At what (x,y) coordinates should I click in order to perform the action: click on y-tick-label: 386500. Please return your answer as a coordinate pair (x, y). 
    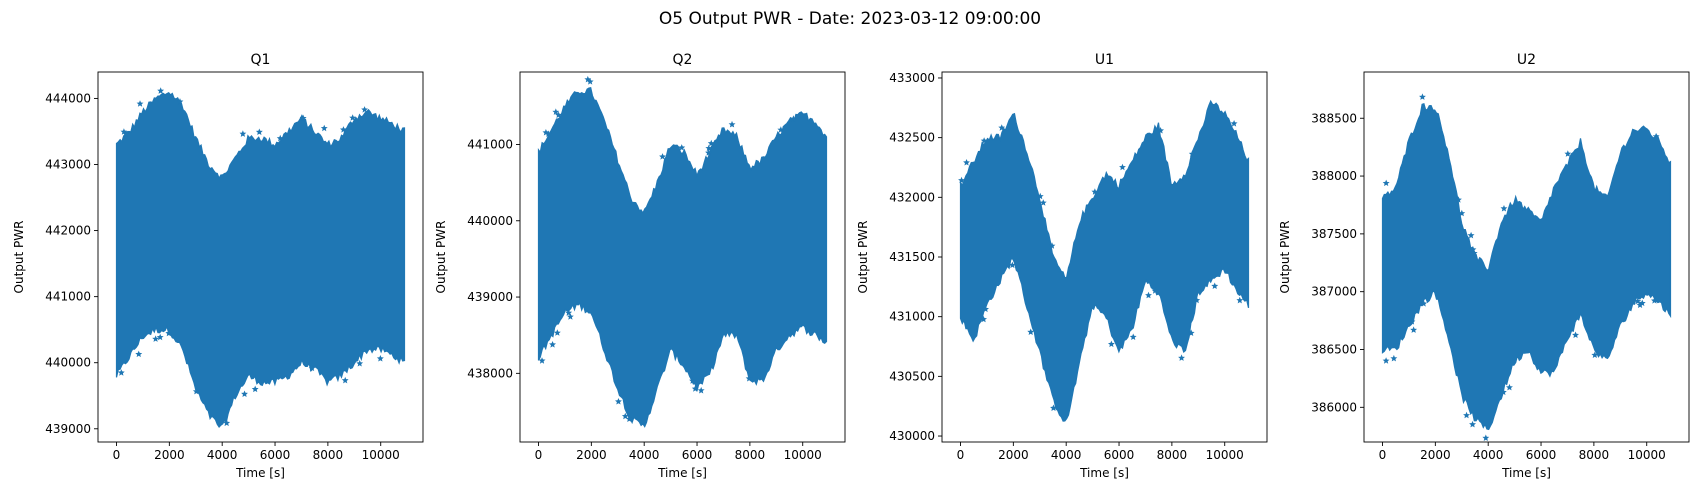
    Looking at the image, I should click on (1334, 350).